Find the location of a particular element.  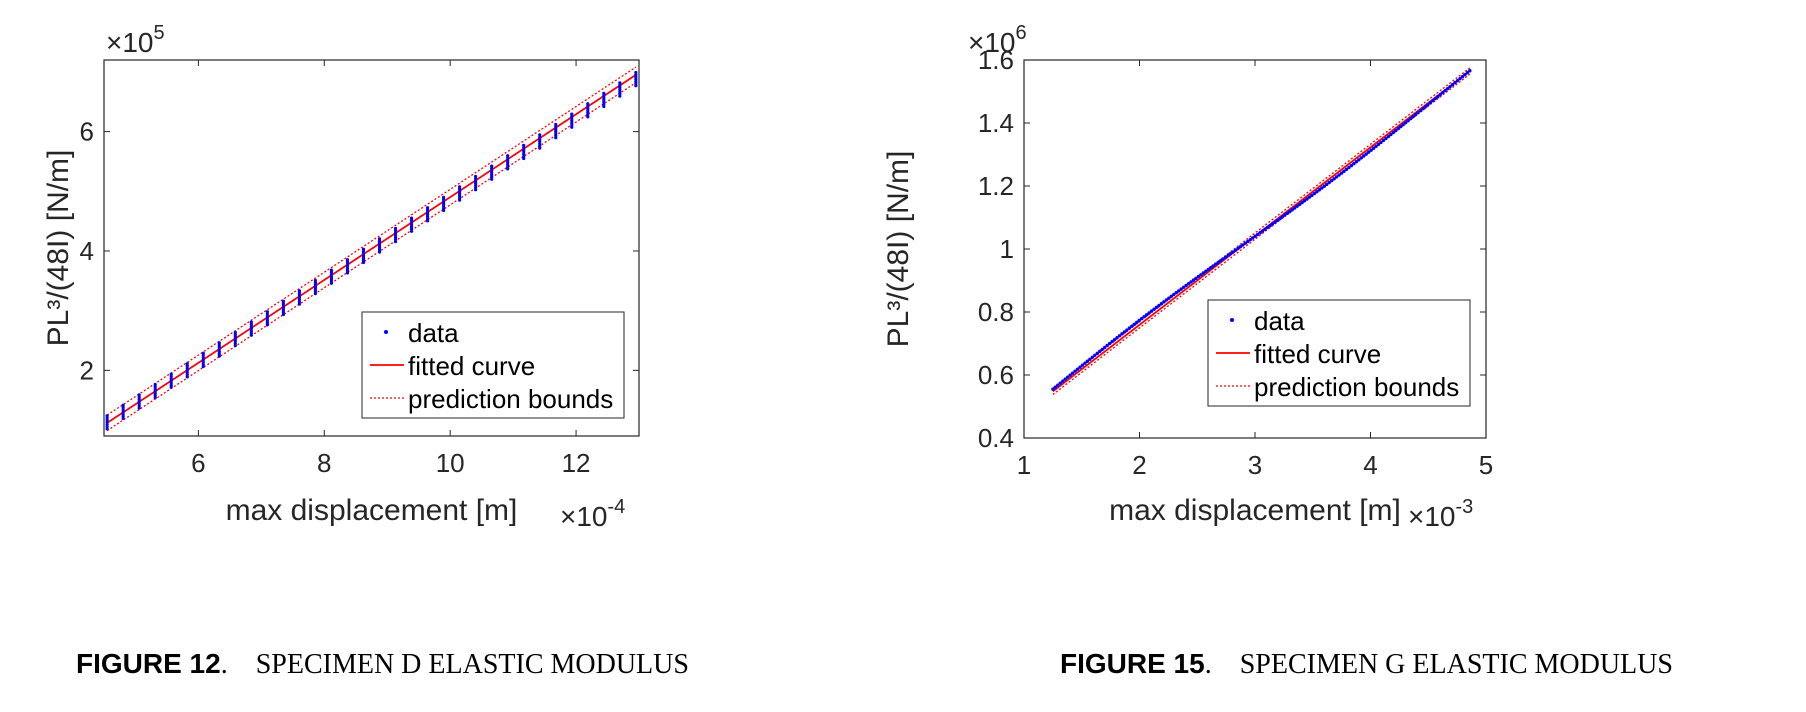

x-axis-multiplier: ×10⁻⁴ is located at coordinates (592, 514).